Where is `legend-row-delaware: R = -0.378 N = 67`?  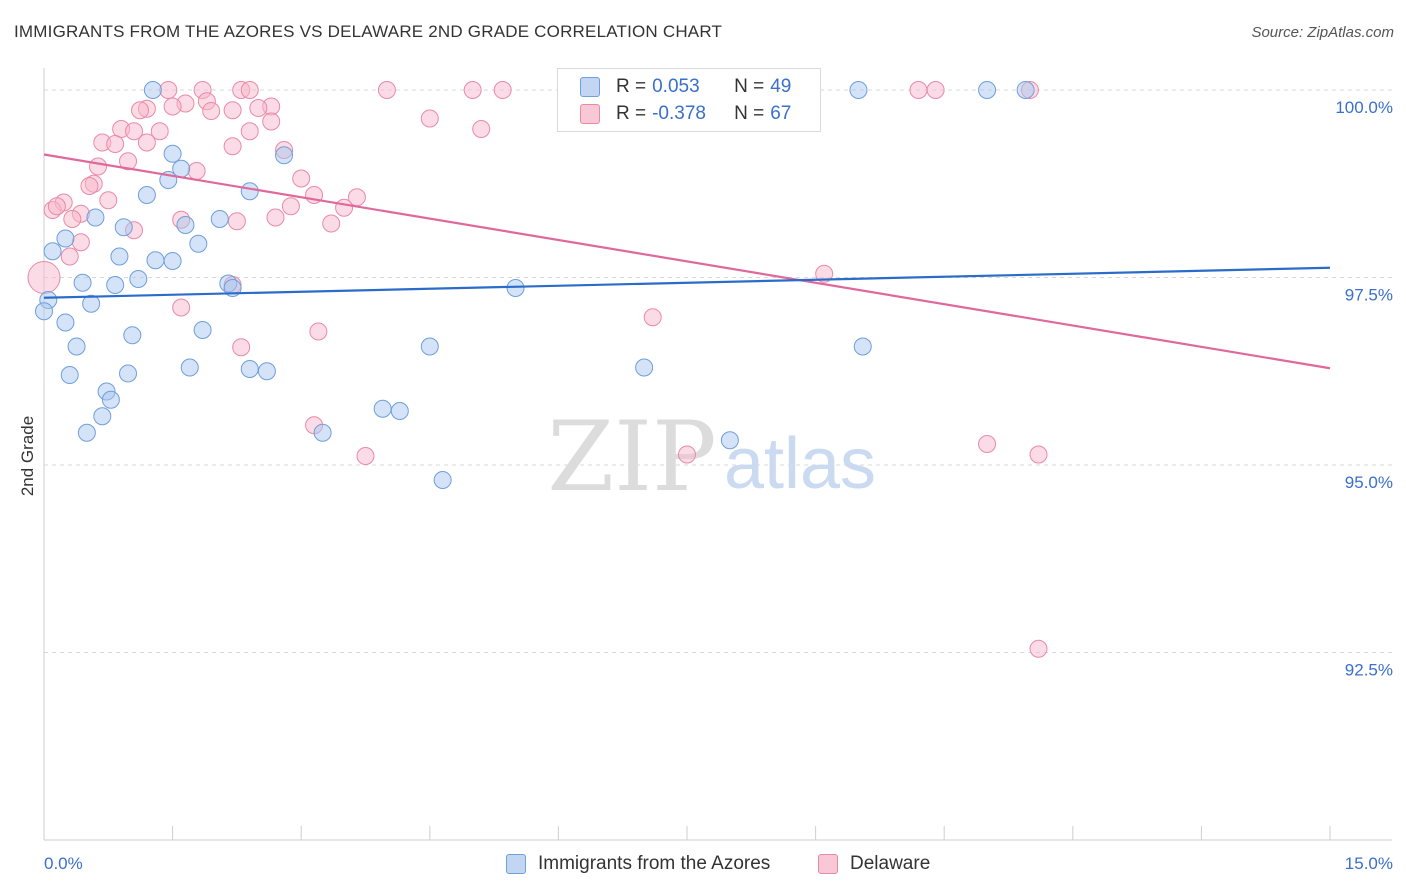
legend-row-delaware: R = -0.378 N = 67 is located at coordinates (694, 114).